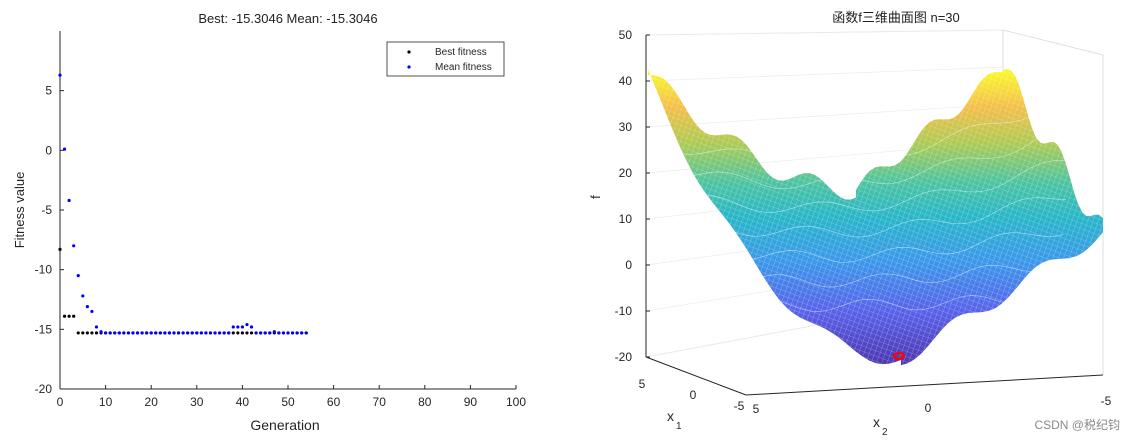 Image resolution: width=1136 pixels, height=441 pixels. Describe the element at coordinates (628, 265) in the screenshot. I see `z-tick-label: 0` at that location.